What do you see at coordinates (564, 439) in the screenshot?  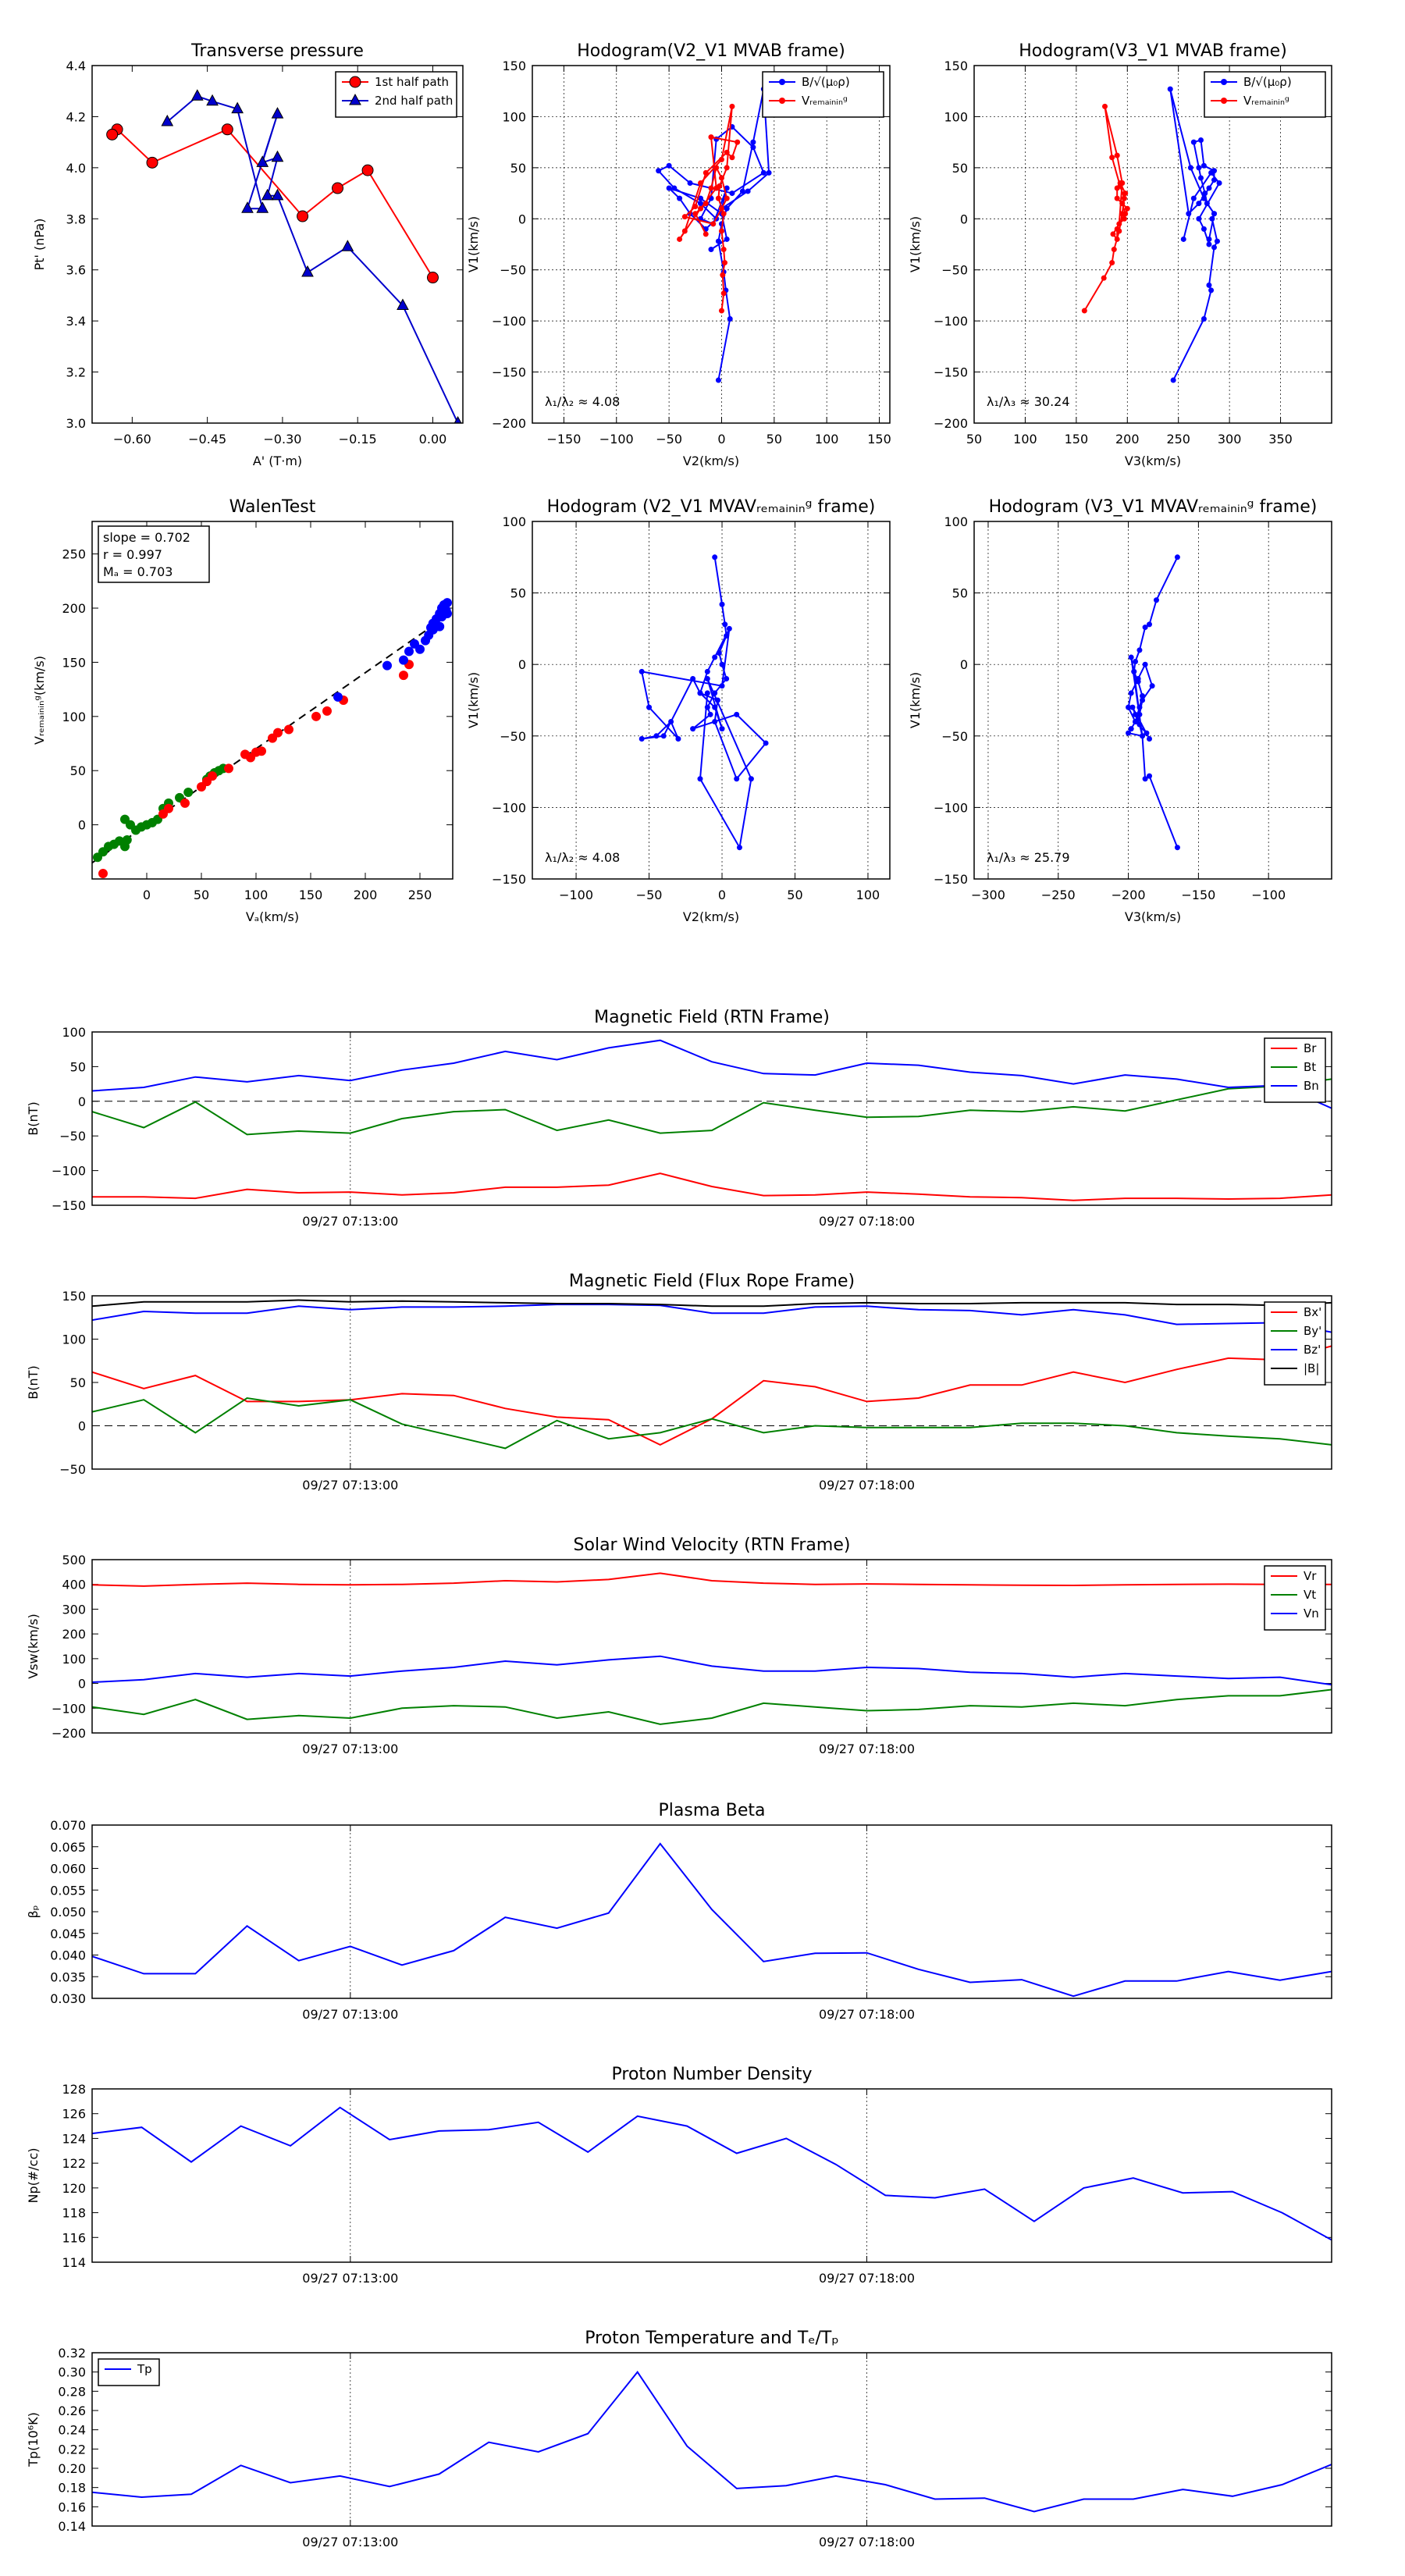 I see `x-tick-label: −150` at bounding box center [564, 439].